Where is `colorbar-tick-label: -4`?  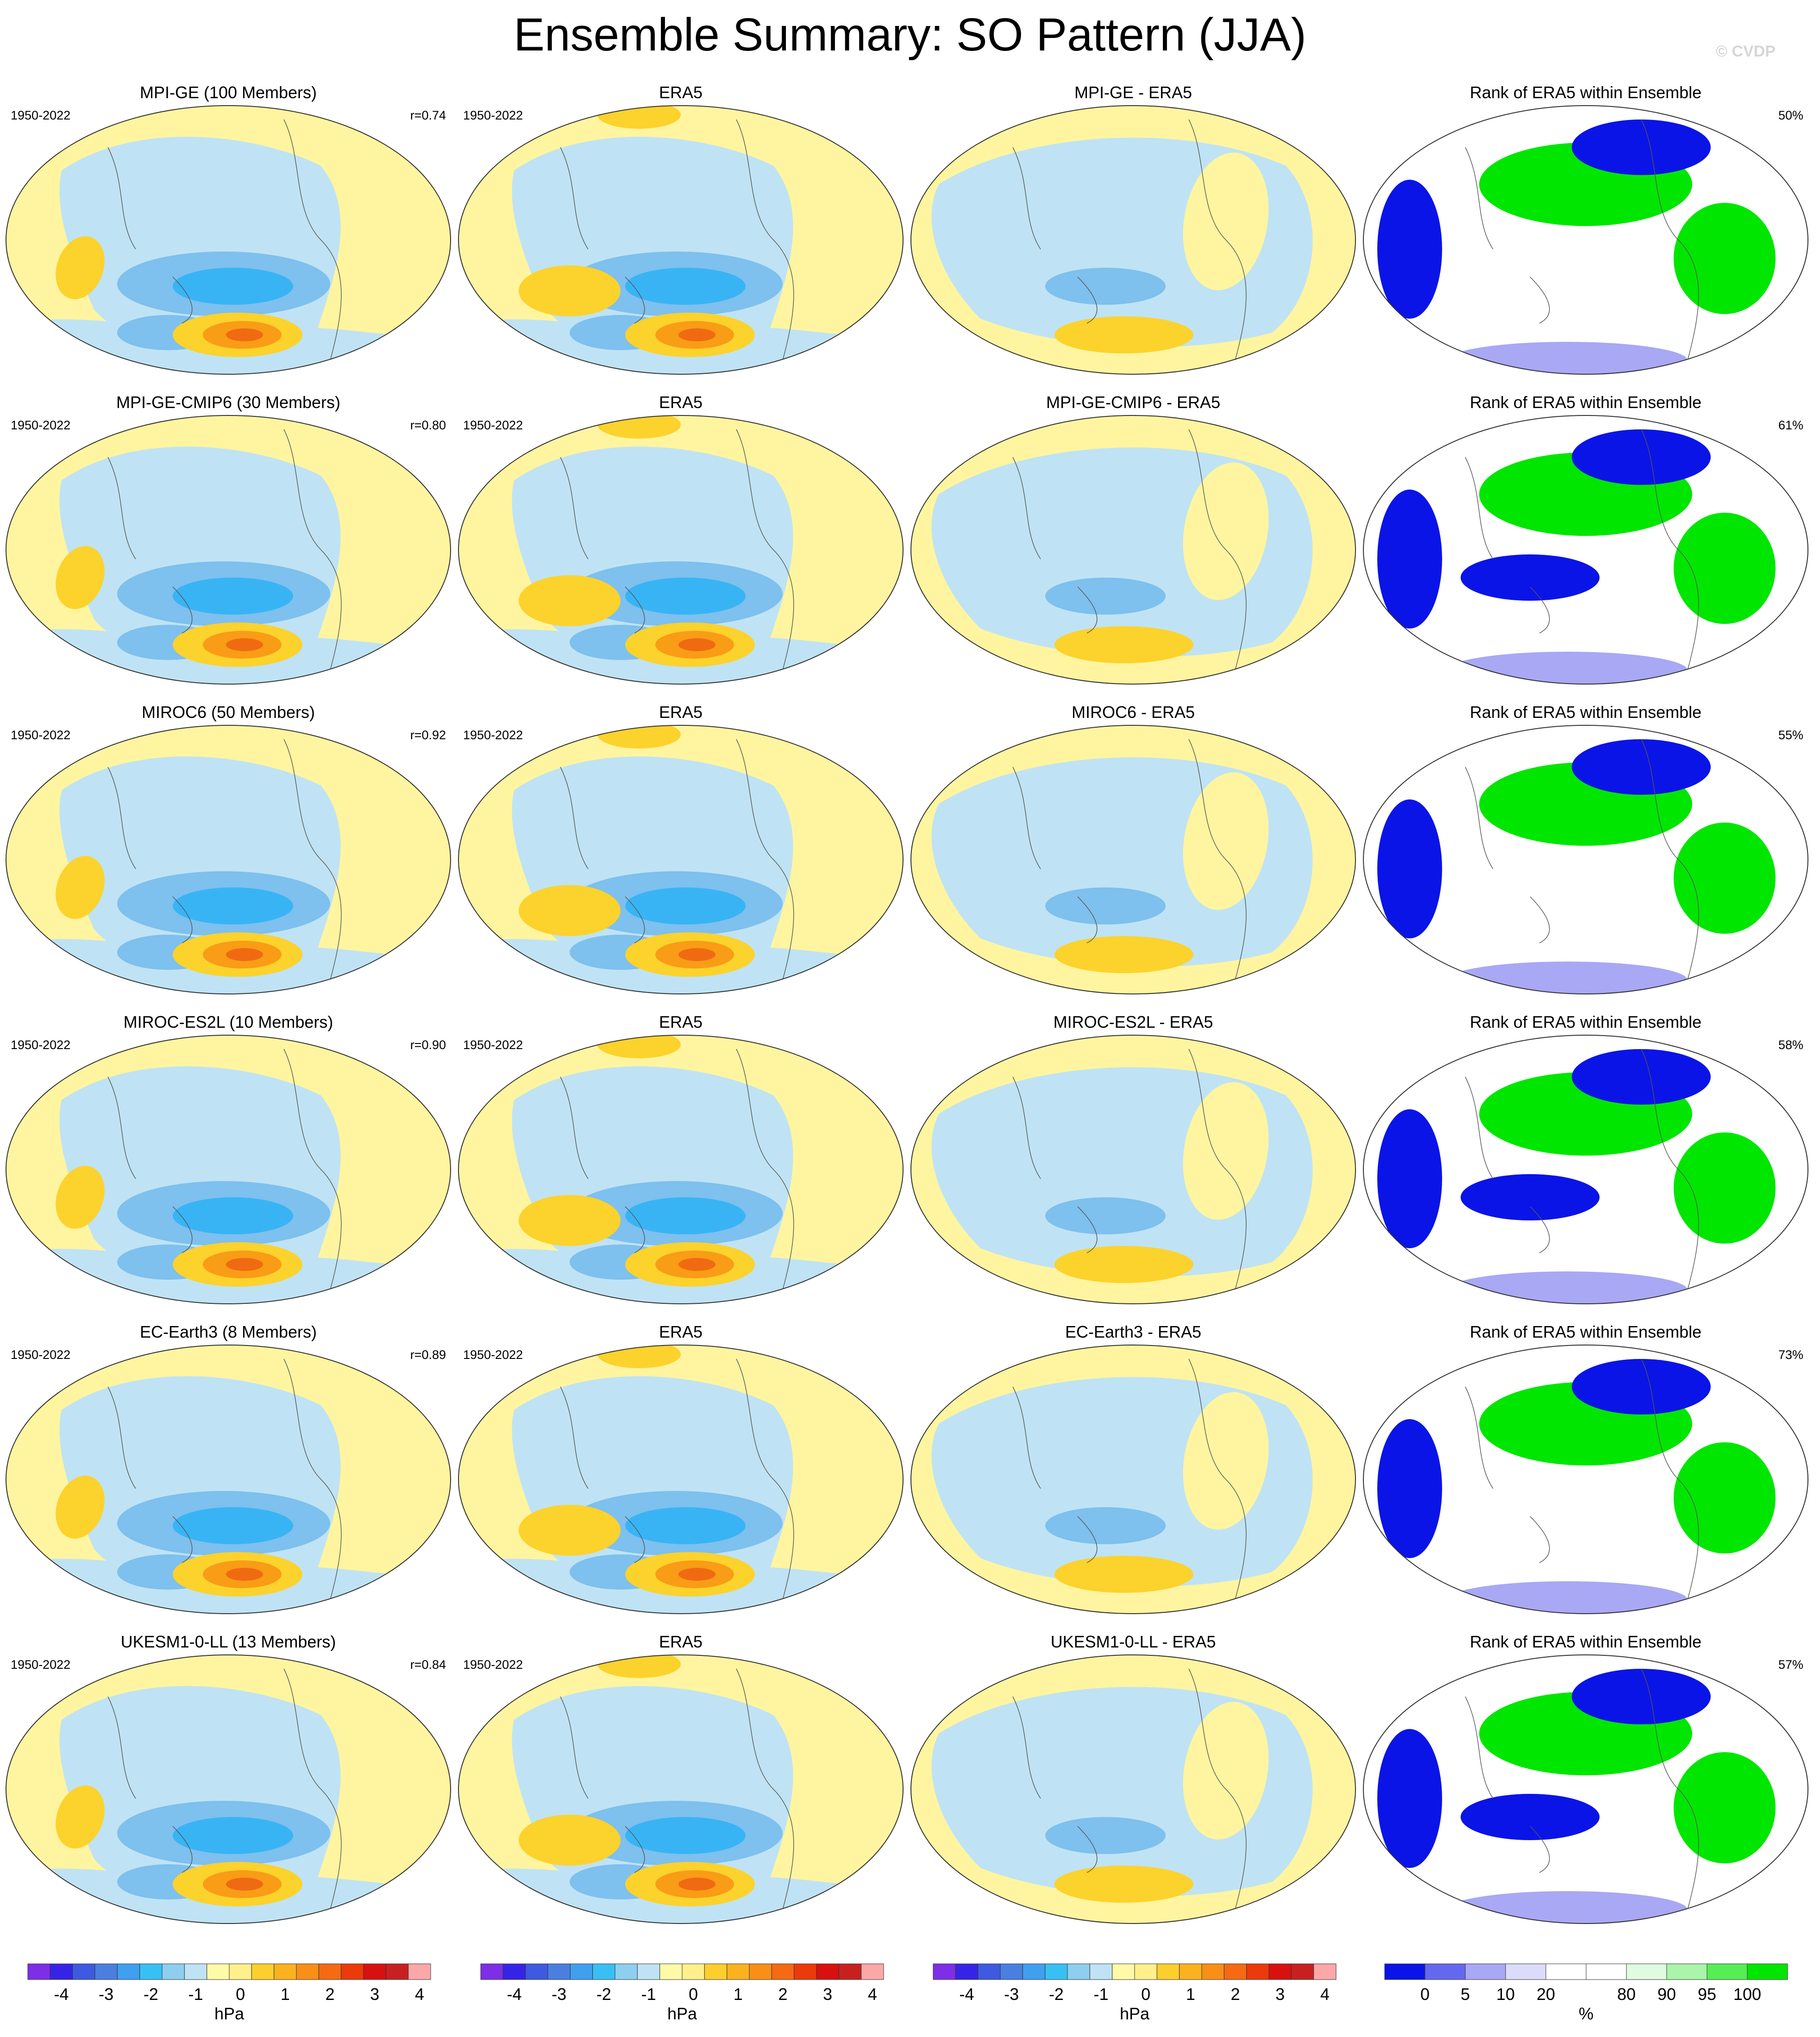 colorbar-tick-label: -4 is located at coordinates (514, 1994).